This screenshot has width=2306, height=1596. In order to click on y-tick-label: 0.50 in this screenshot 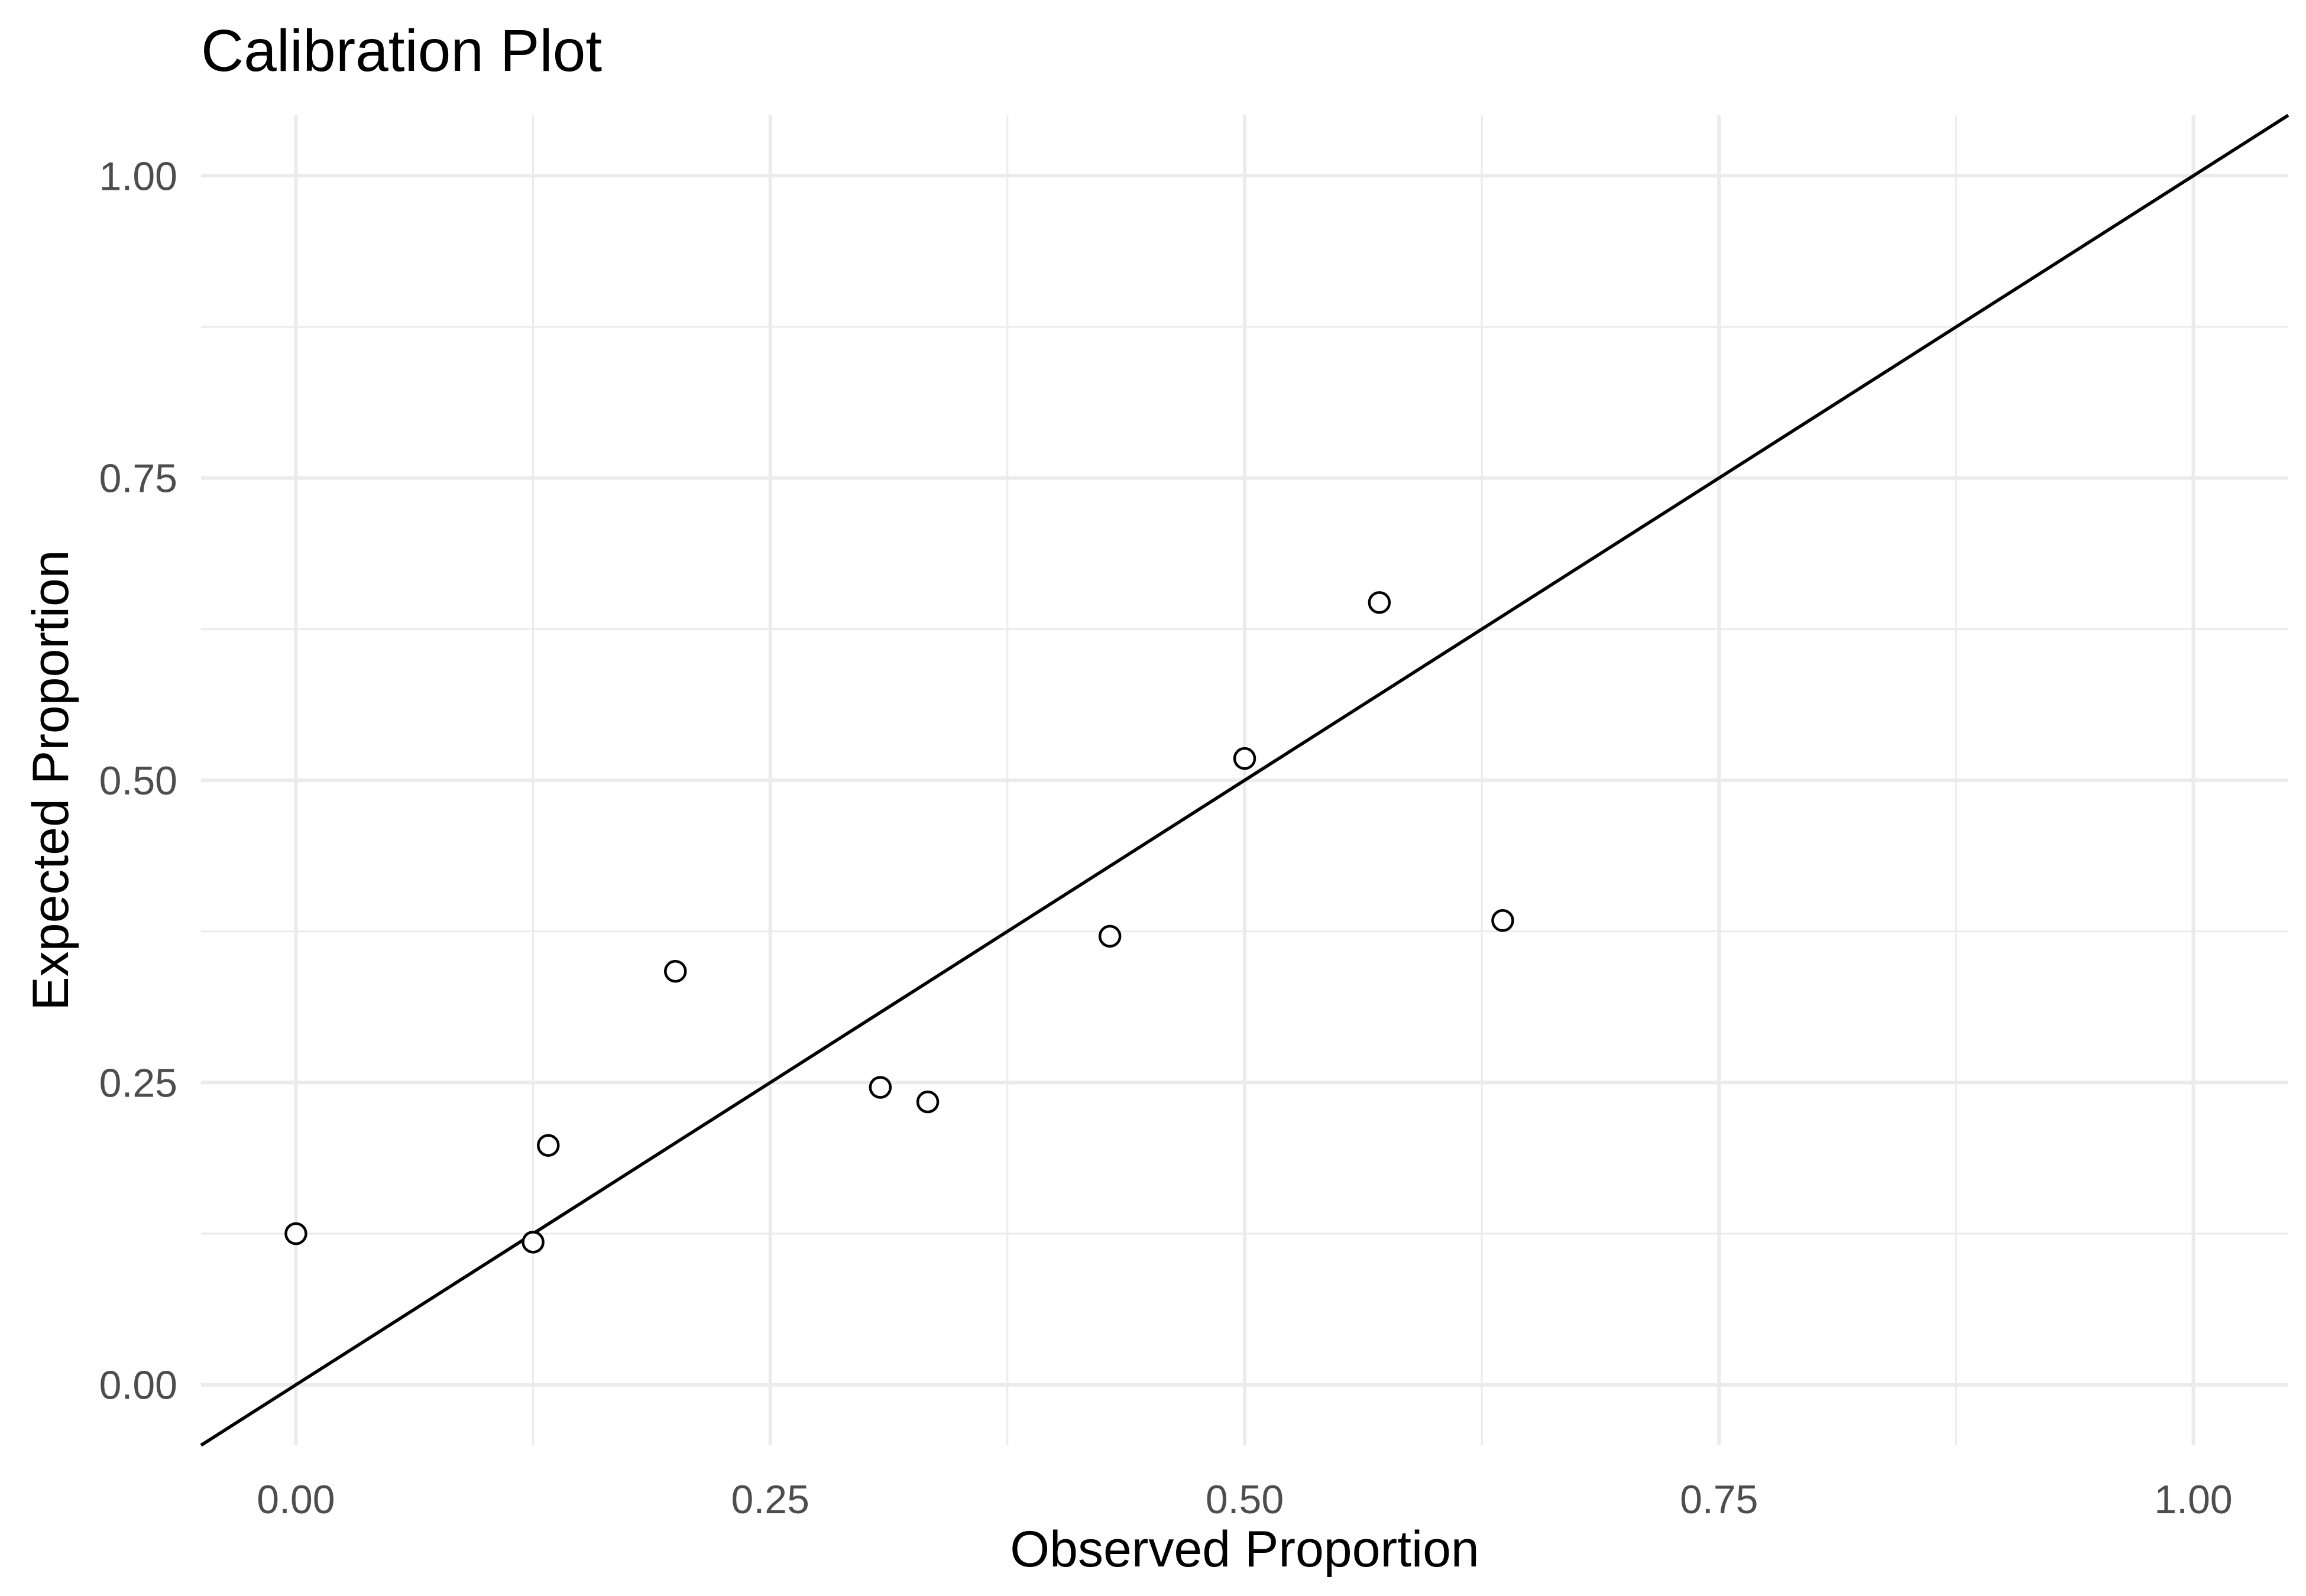, I will do `click(138, 780)`.